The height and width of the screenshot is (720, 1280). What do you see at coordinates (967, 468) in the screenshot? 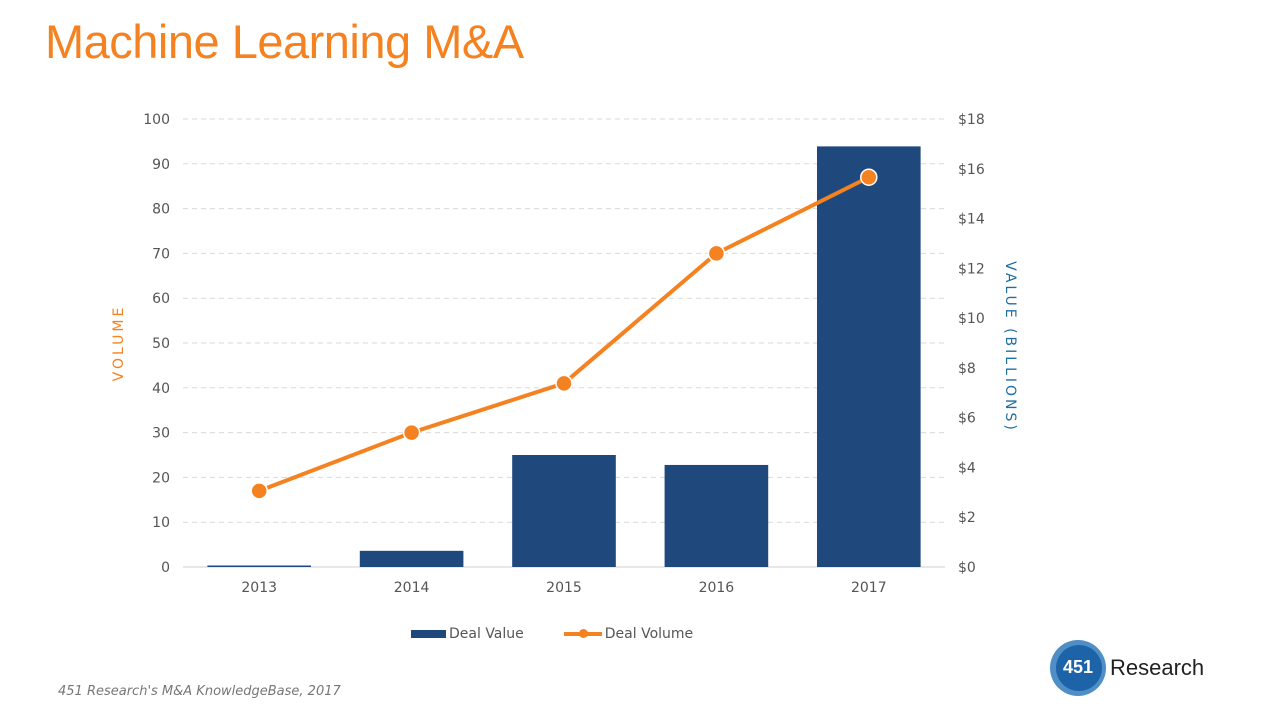
I see `right-tick-label: $4` at bounding box center [967, 468].